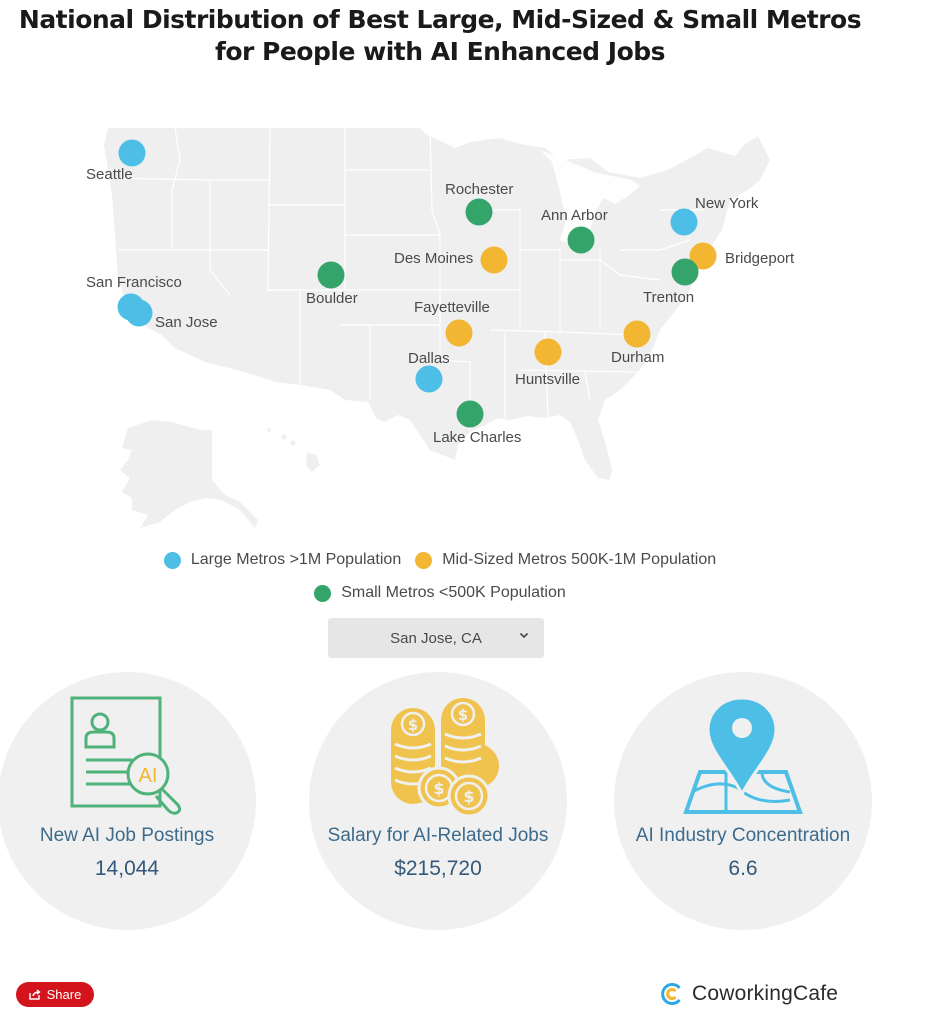  I want to click on stat-job-postings: AI New AI Job Postings 14,044, so click(128, 801).